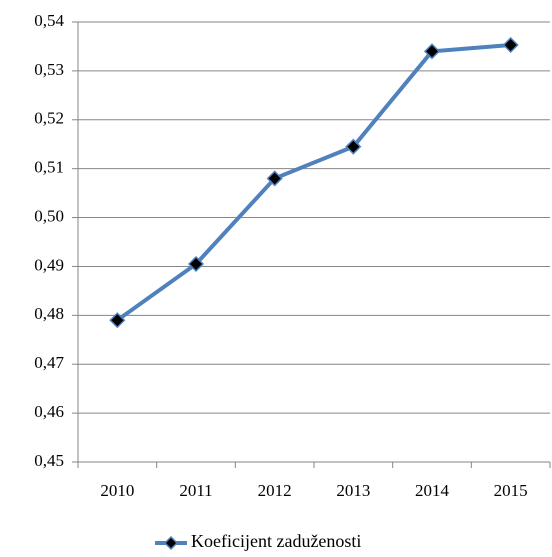 The width and height of the screenshot is (552, 557). What do you see at coordinates (49, 264) in the screenshot?
I see `y-tick-label: 0,49` at bounding box center [49, 264].